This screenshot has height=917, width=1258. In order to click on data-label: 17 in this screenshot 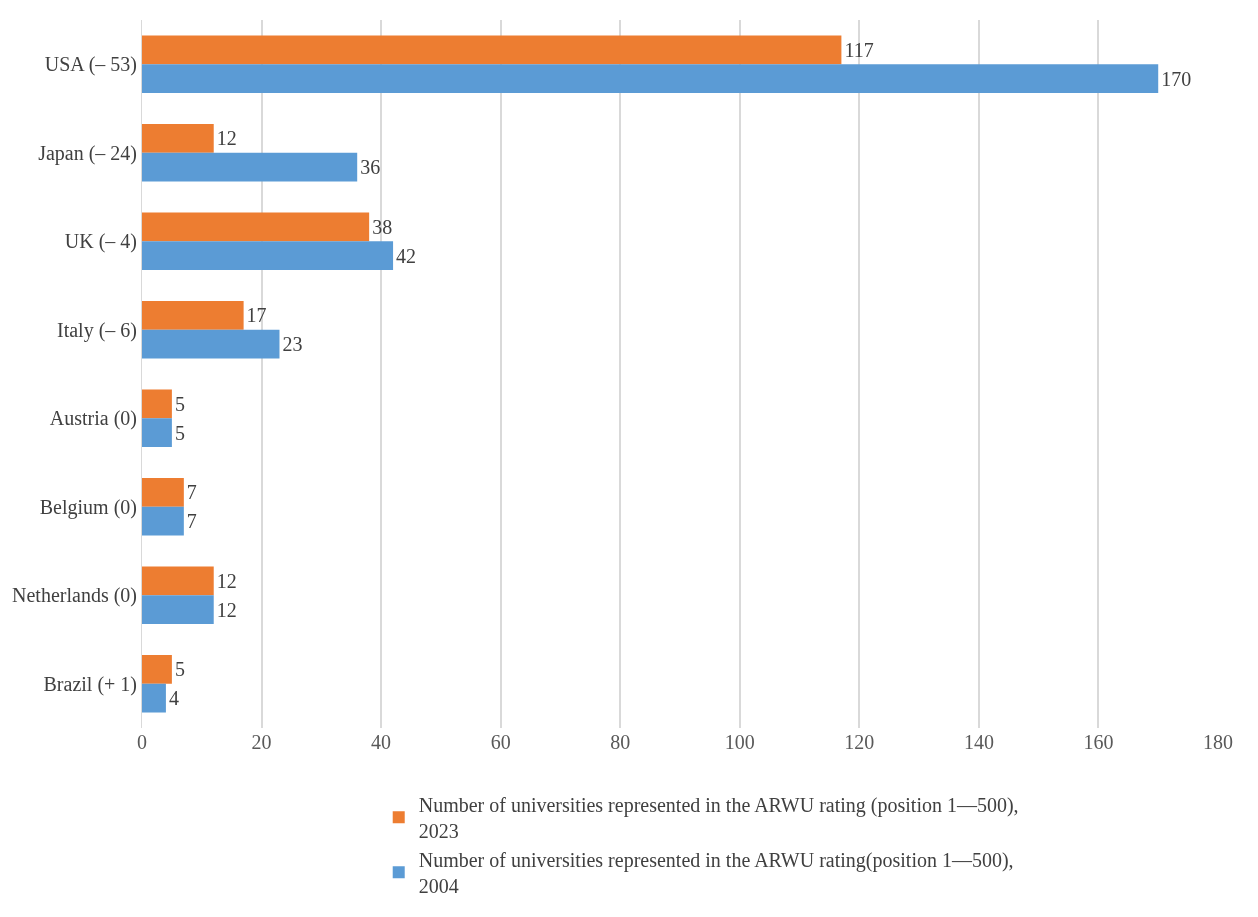, I will do `click(256, 315)`.